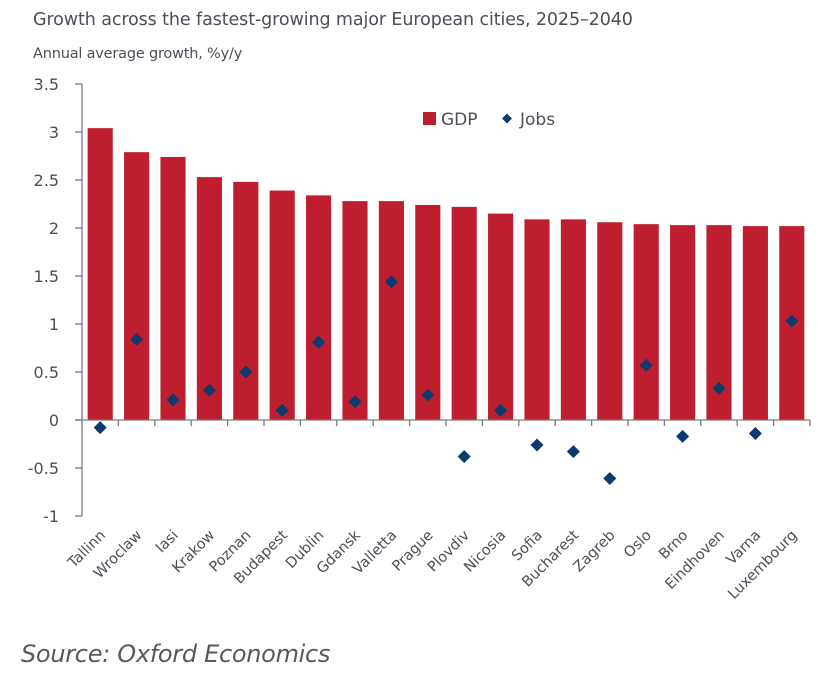  What do you see at coordinates (429, 118) in the screenshot?
I see `legend-gdp-swatch` at bounding box center [429, 118].